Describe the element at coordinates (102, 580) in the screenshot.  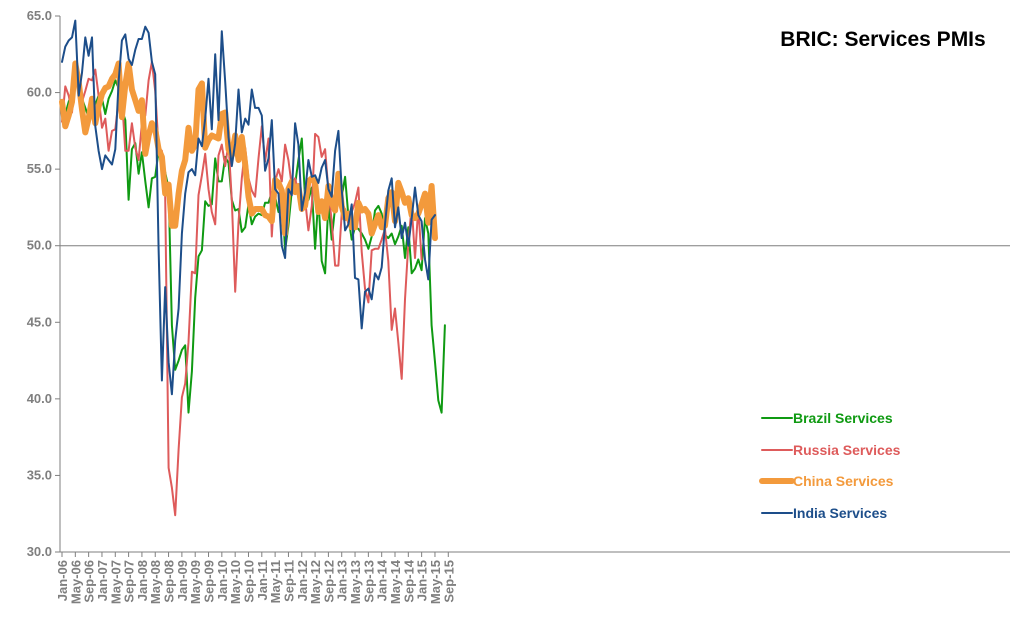
I see `x-tick-label: Jan-07` at that location.